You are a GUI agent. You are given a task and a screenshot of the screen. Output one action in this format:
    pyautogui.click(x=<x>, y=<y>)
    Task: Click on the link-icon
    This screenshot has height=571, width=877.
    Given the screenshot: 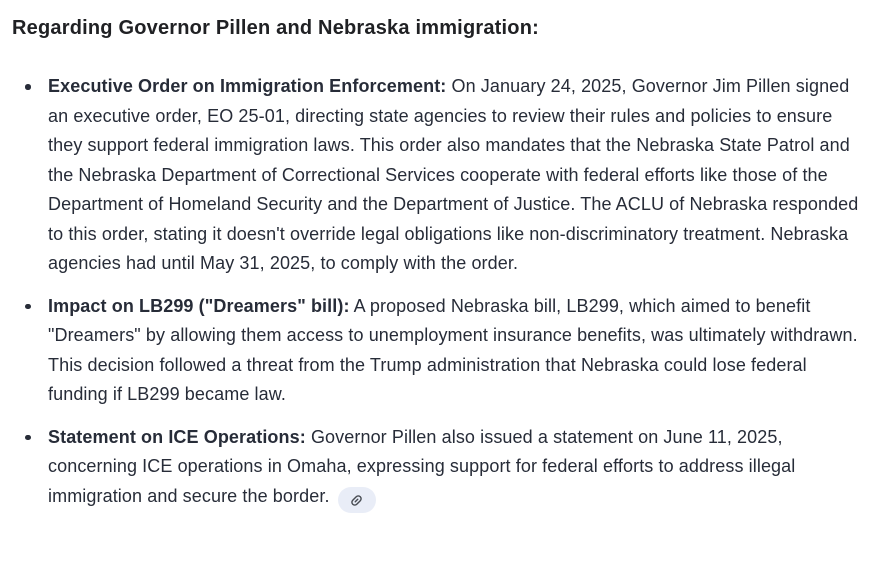 What is the action you would take?
    pyautogui.click(x=356, y=500)
    